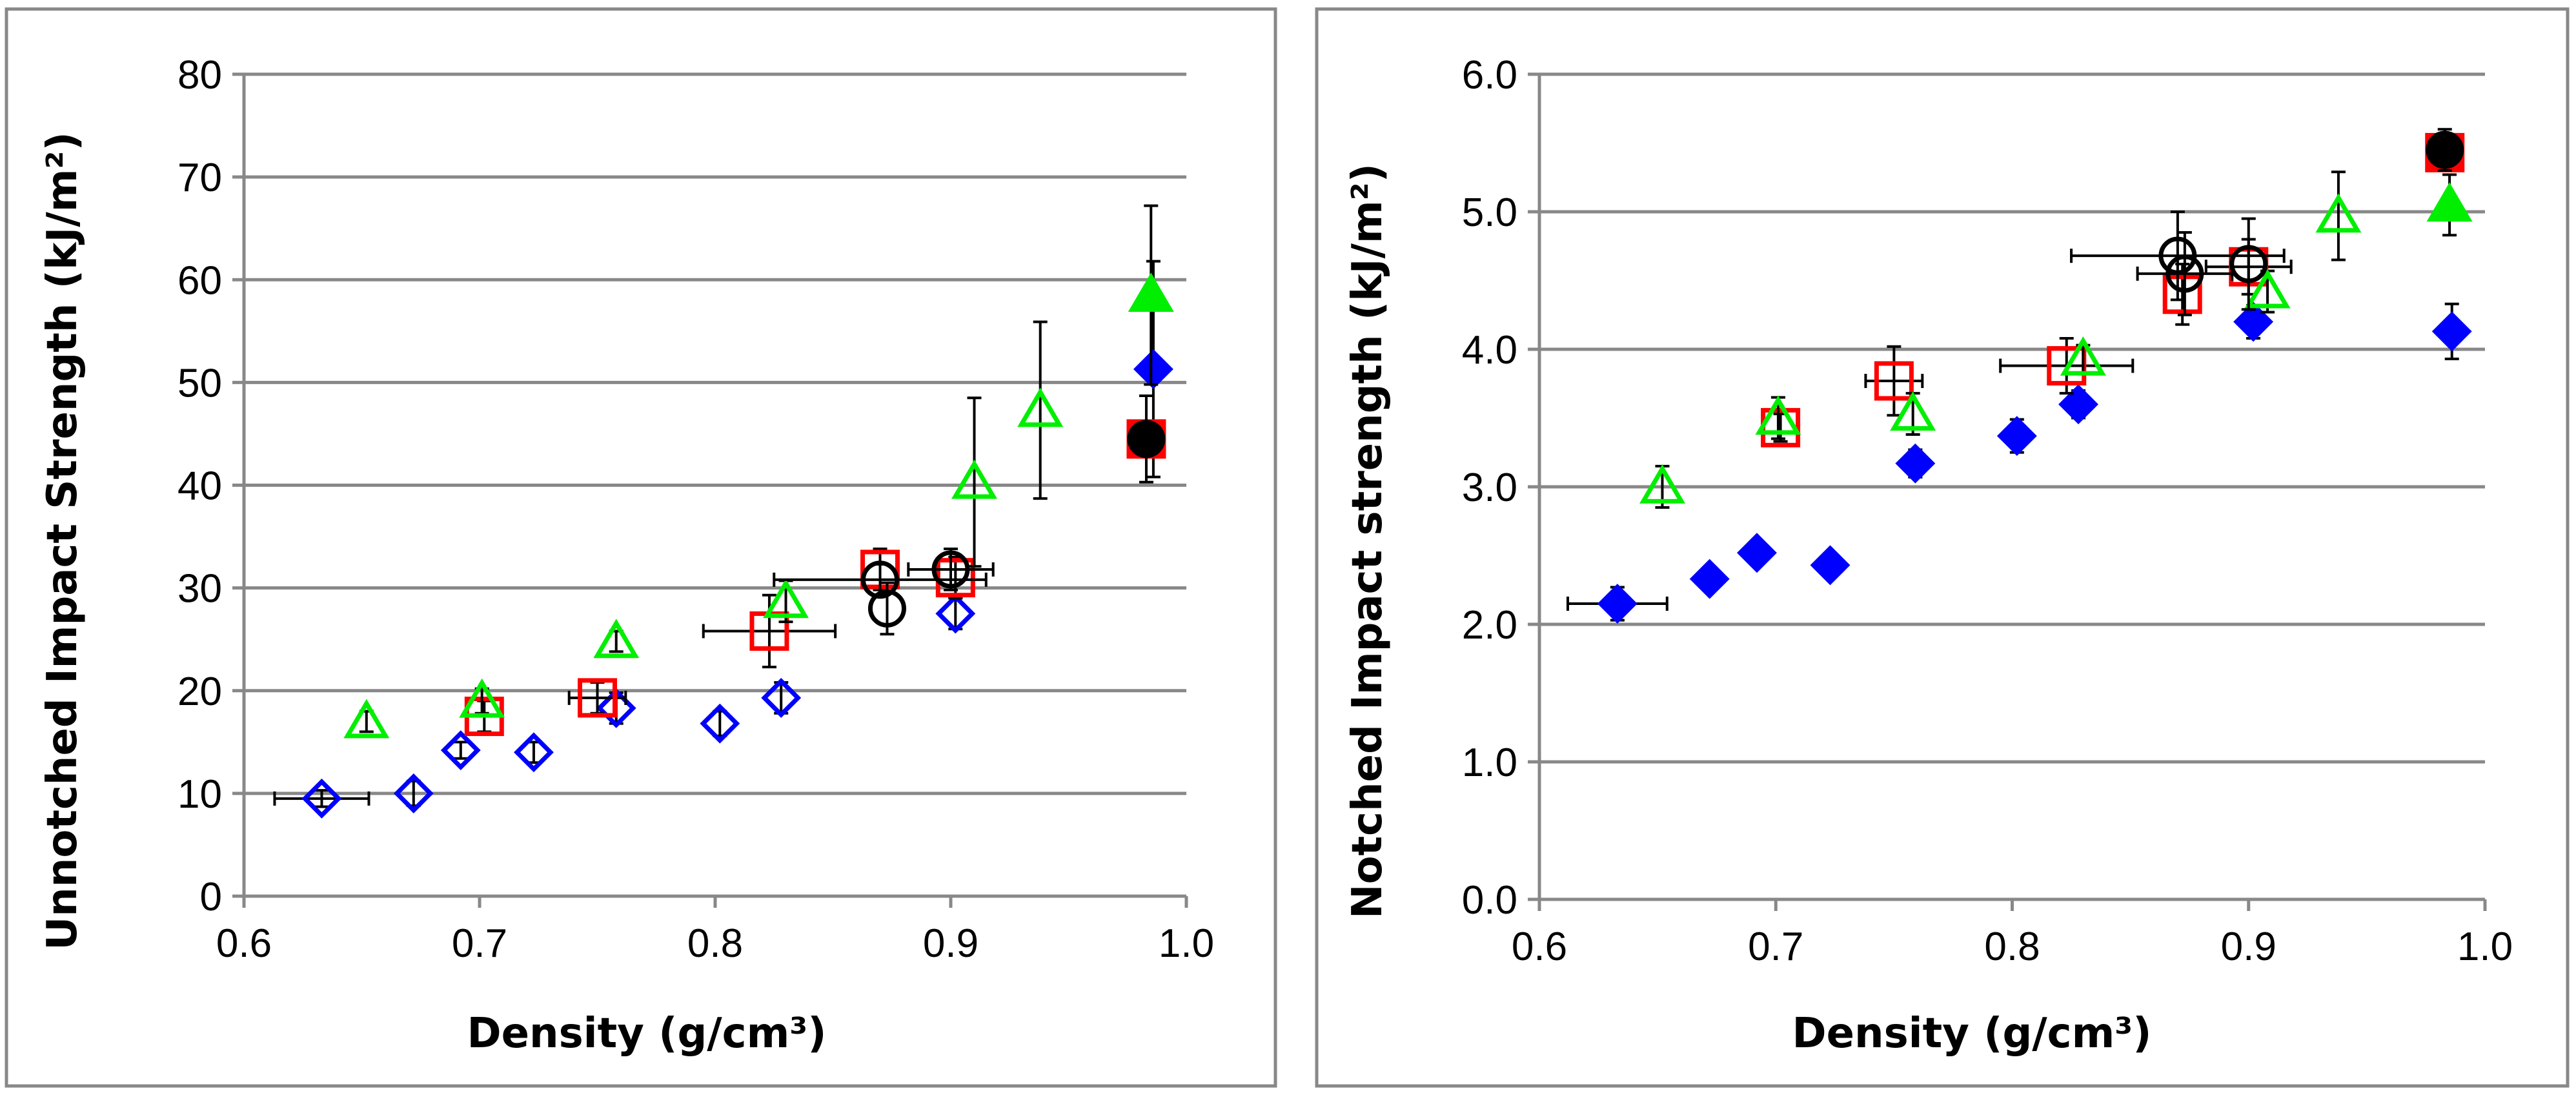  I want to click on left-y-tick-label: 50, so click(199, 383).